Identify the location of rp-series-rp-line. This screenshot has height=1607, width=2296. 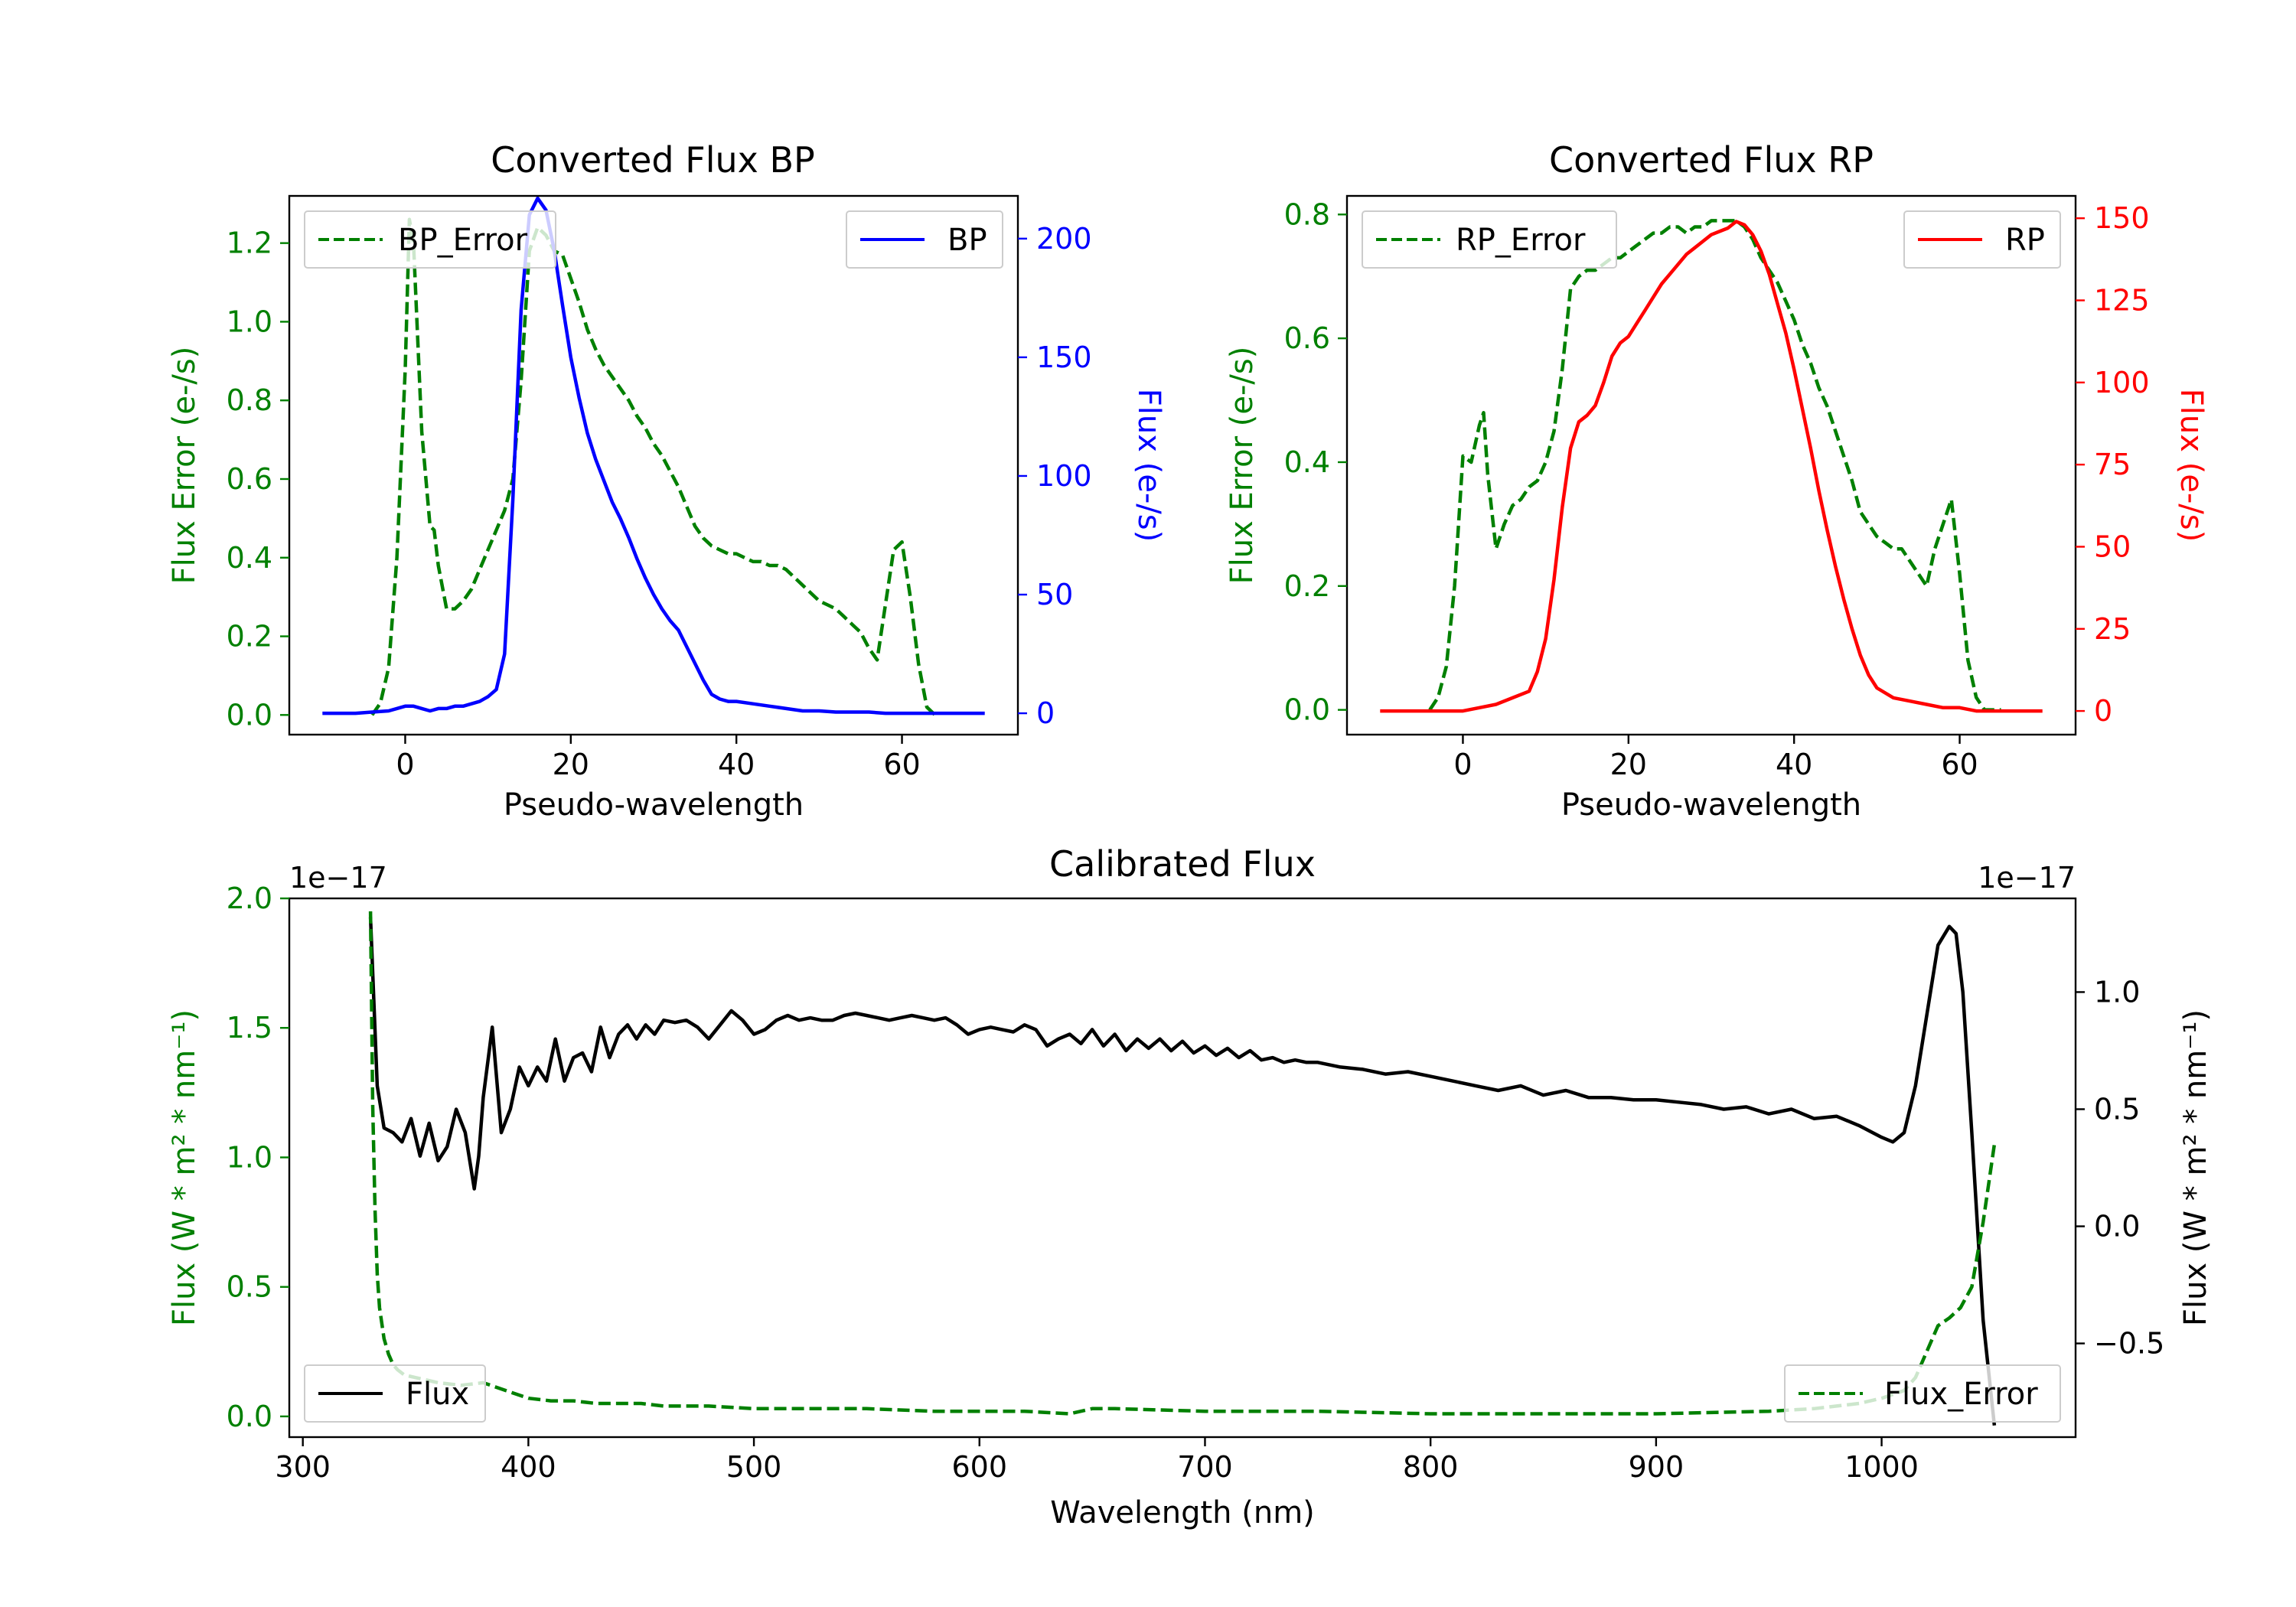
(1711, 466).